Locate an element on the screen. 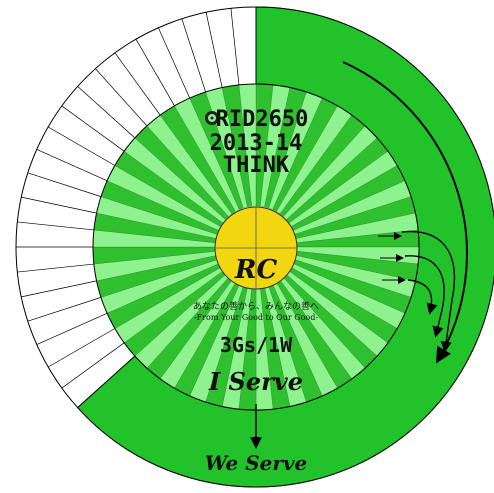 The width and height of the screenshot is (494, 493). center-label: RC is located at coordinates (256, 270).